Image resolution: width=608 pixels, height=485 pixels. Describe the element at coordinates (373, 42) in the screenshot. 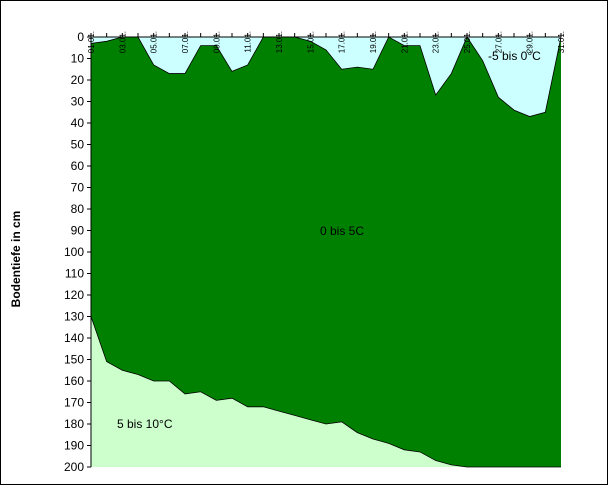

I see `x-tick-label: 19.01.` at that location.